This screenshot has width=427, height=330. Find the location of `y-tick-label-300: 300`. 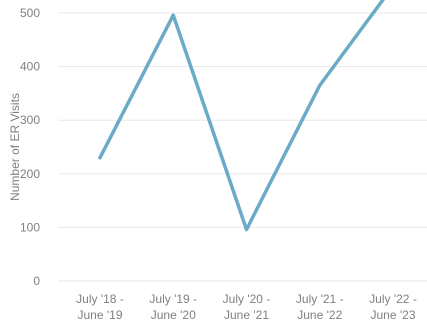

y-tick-label-300: 300 is located at coordinates (30, 120).